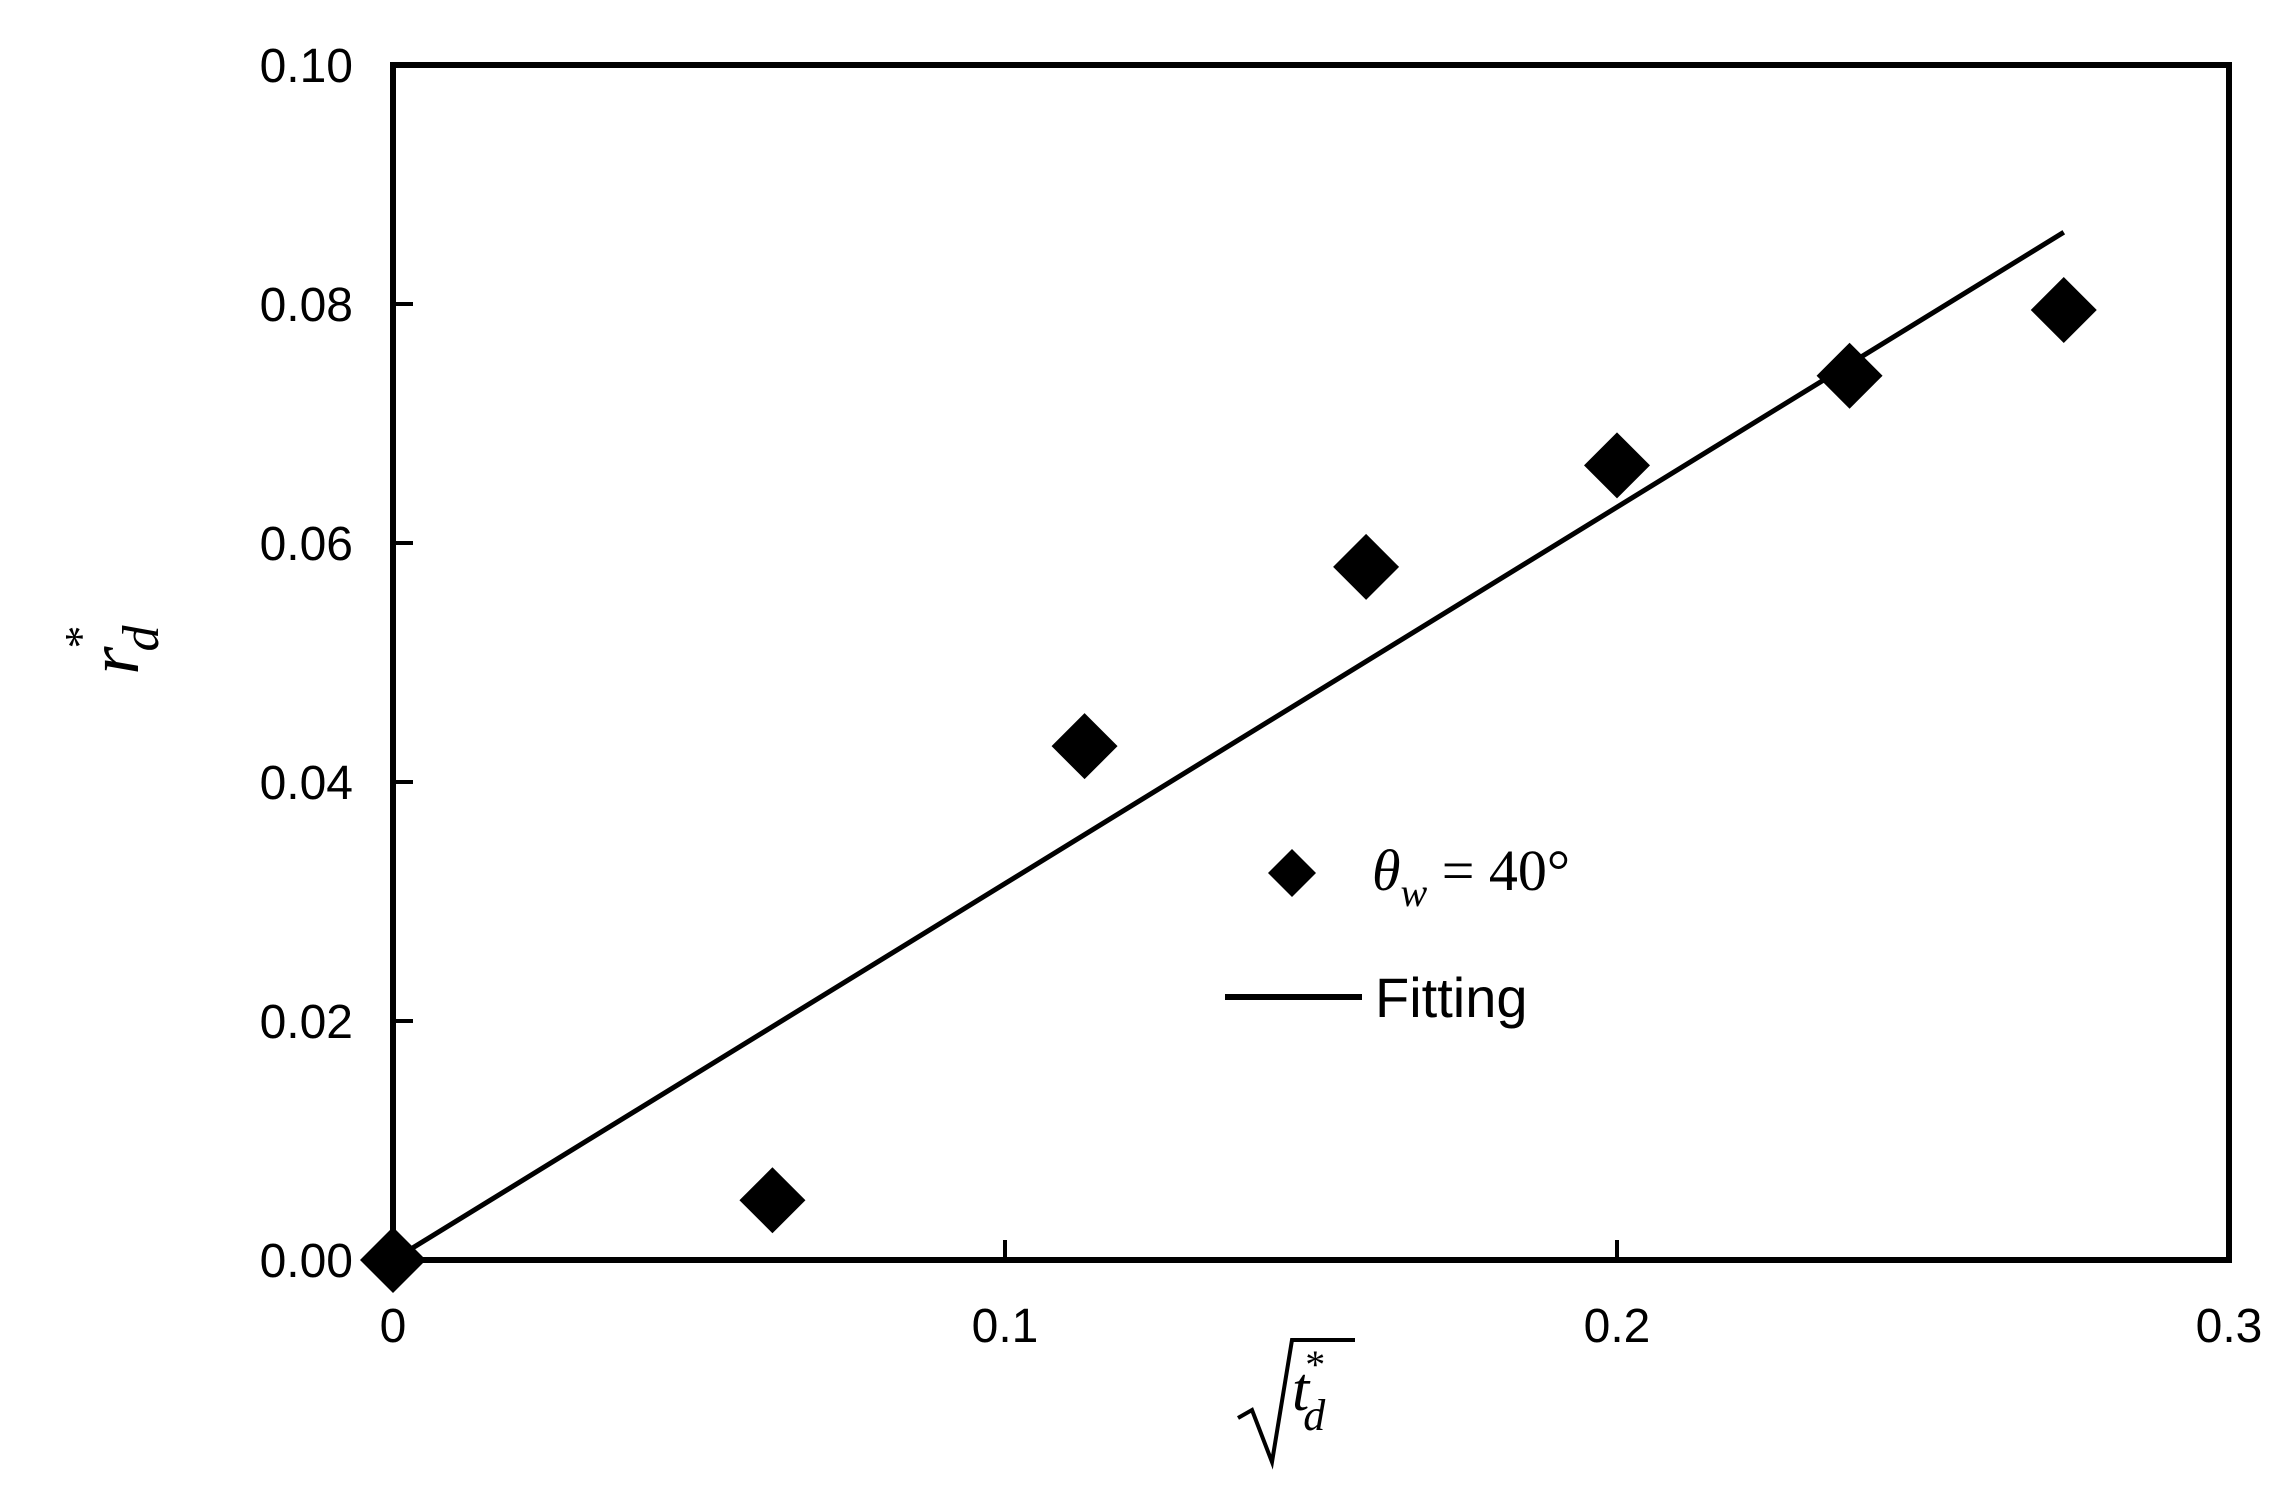 The image size is (2290, 1492). What do you see at coordinates (306, 1022) in the screenshot?
I see `y-tick-label-1: 0.02` at bounding box center [306, 1022].